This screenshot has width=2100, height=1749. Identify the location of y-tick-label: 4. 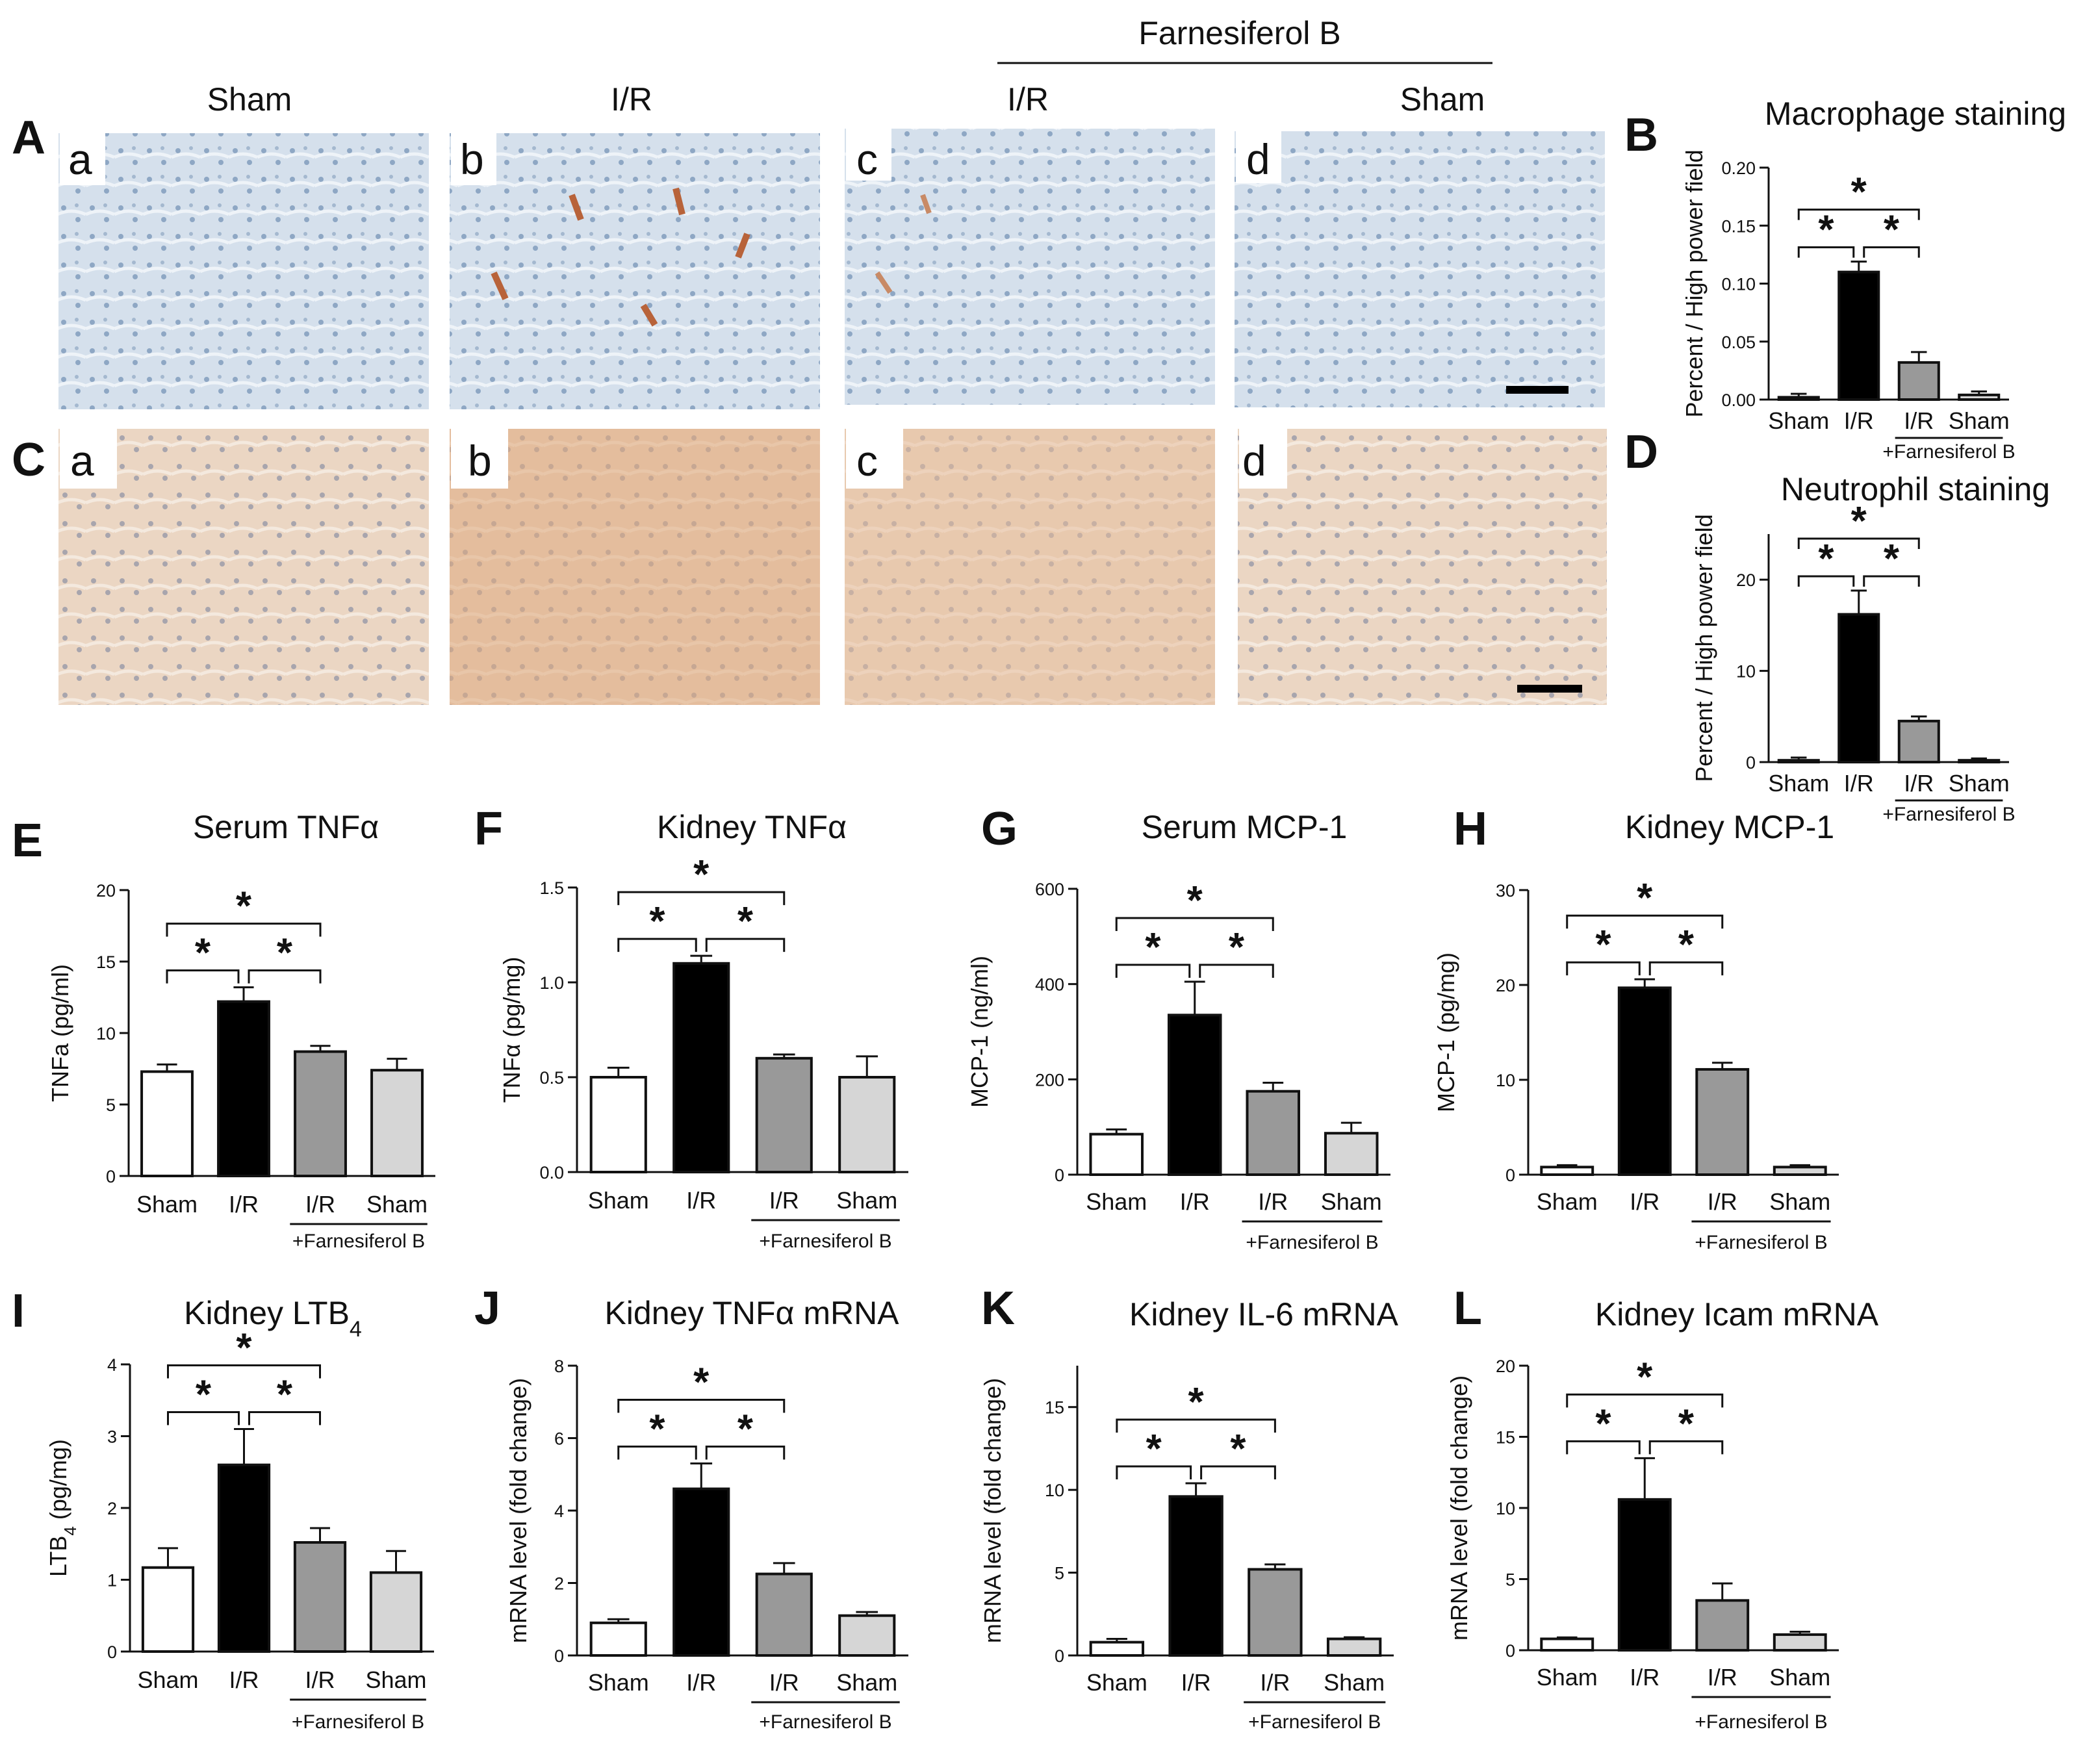
(112, 1365).